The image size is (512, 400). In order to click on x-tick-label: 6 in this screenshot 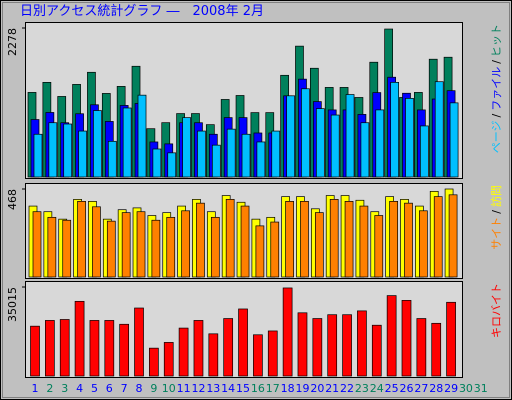, I will do `click(109, 388)`.